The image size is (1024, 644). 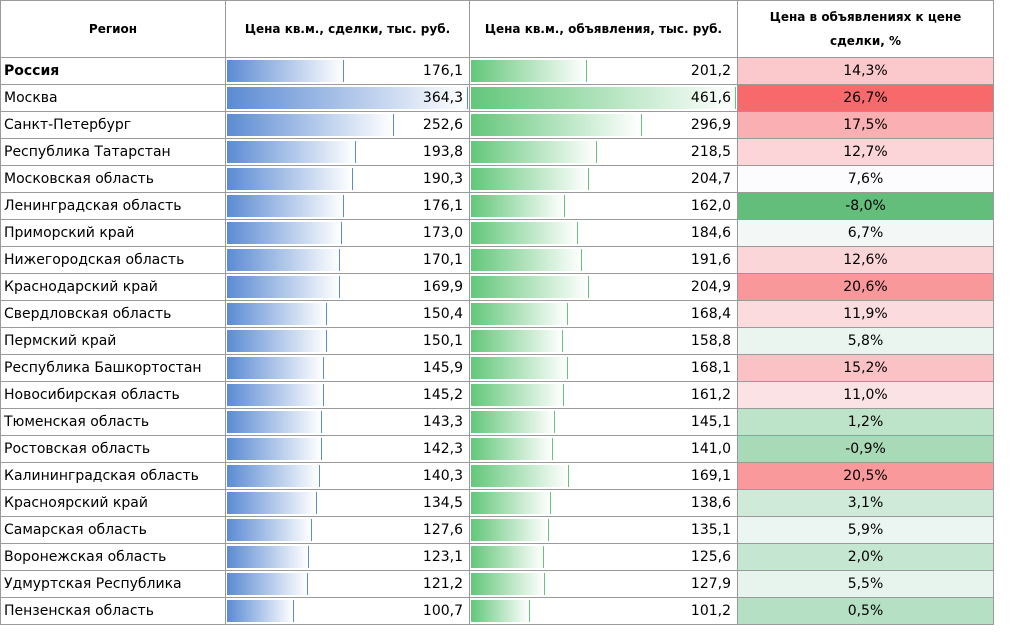 I want to click on region-cell: Россия, so click(x=113, y=71).